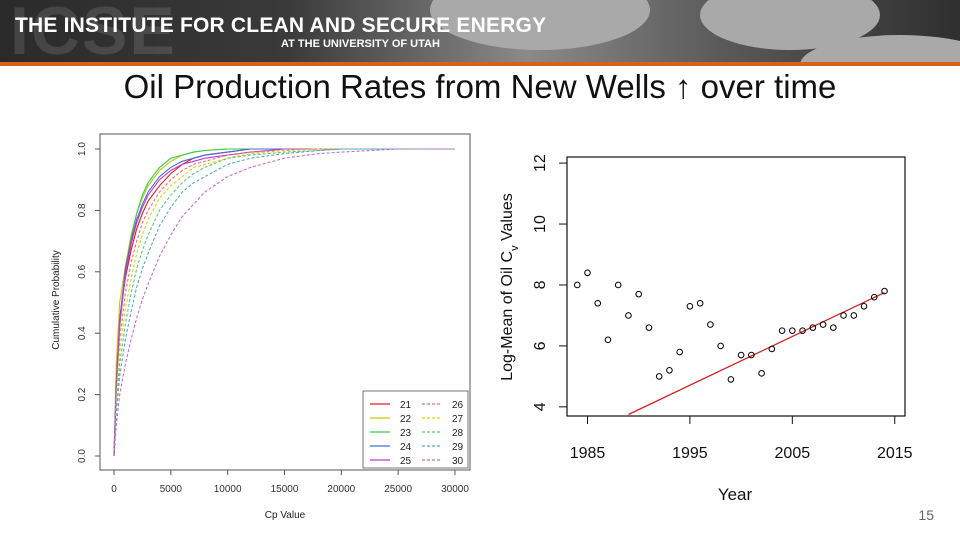  Describe the element at coordinates (926, 515) in the screenshot. I see `slide-number: 15` at that location.